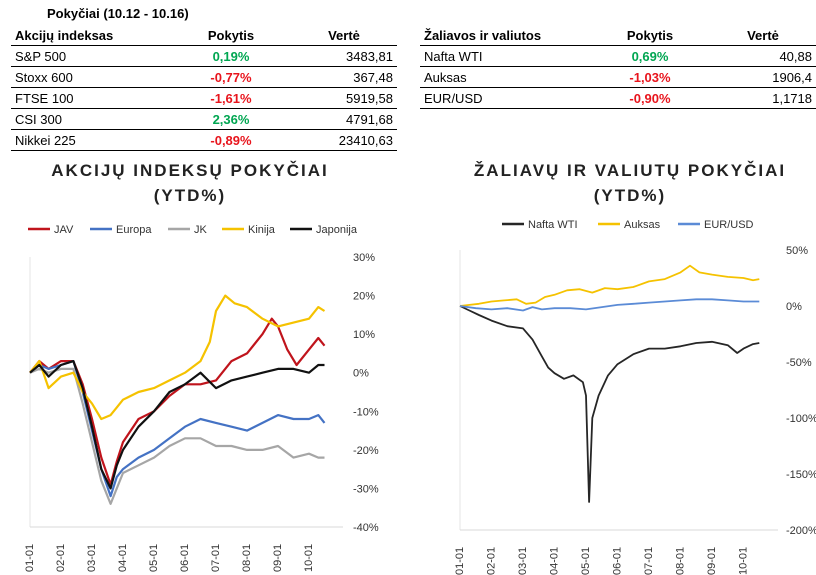 The width and height of the screenshot is (816, 575). What do you see at coordinates (369, 98) in the screenshot?
I see `indices-value-cell: 5919,58` at bounding box center [369, 98].